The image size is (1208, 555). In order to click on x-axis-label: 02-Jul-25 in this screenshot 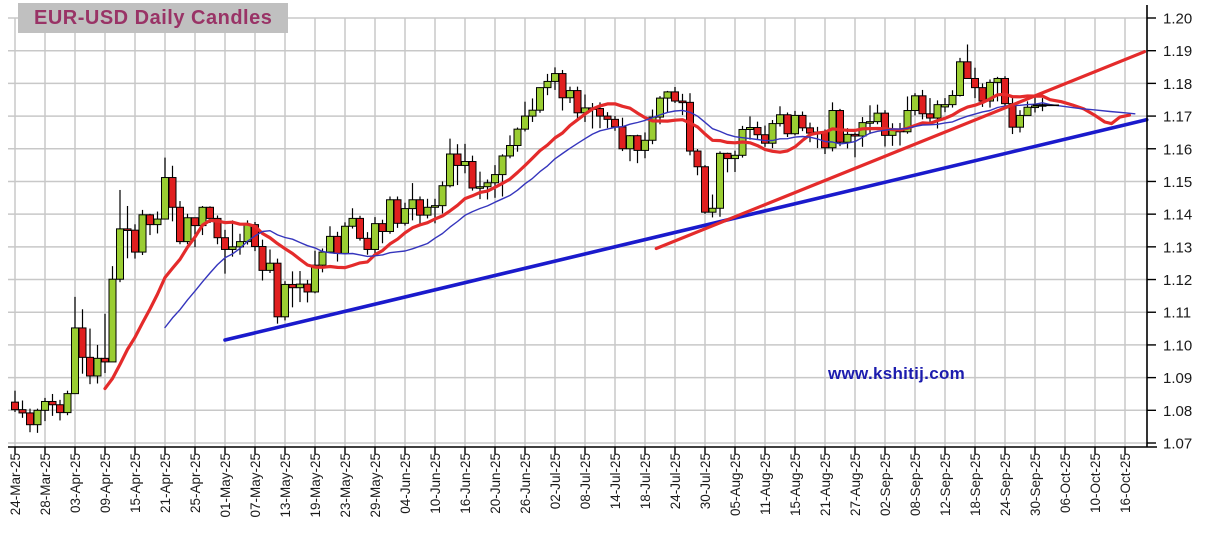, I will do `click(555, 481)`.